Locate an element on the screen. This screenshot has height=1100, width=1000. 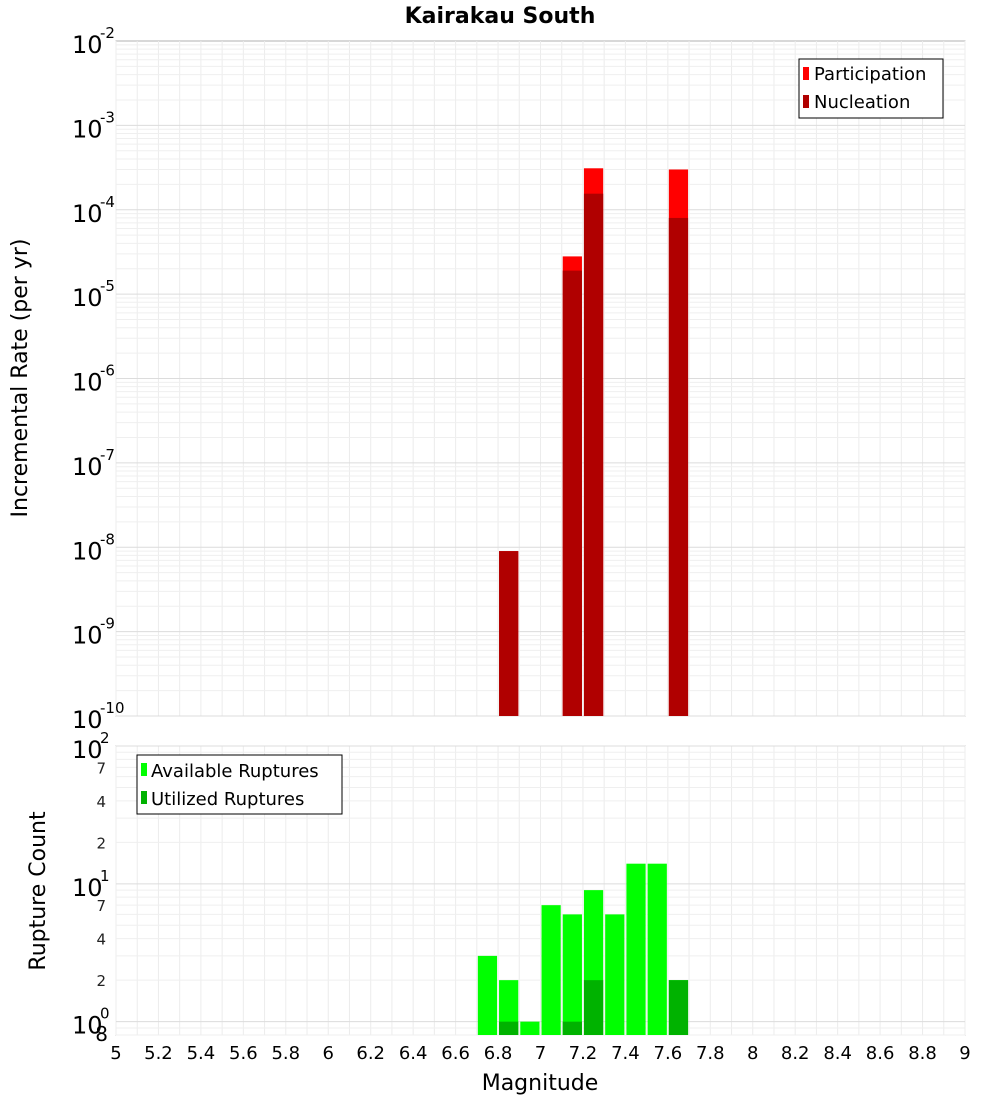
x-tick-label: 6 is located at coordinates (328, 1053).